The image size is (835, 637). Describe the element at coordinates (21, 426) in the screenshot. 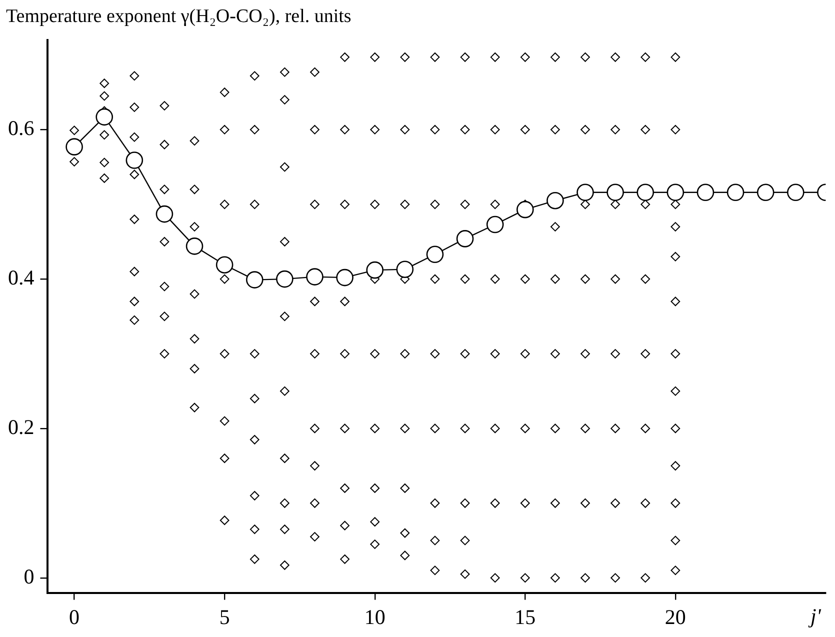

I see `y-tick-label: 0.2` at that location.